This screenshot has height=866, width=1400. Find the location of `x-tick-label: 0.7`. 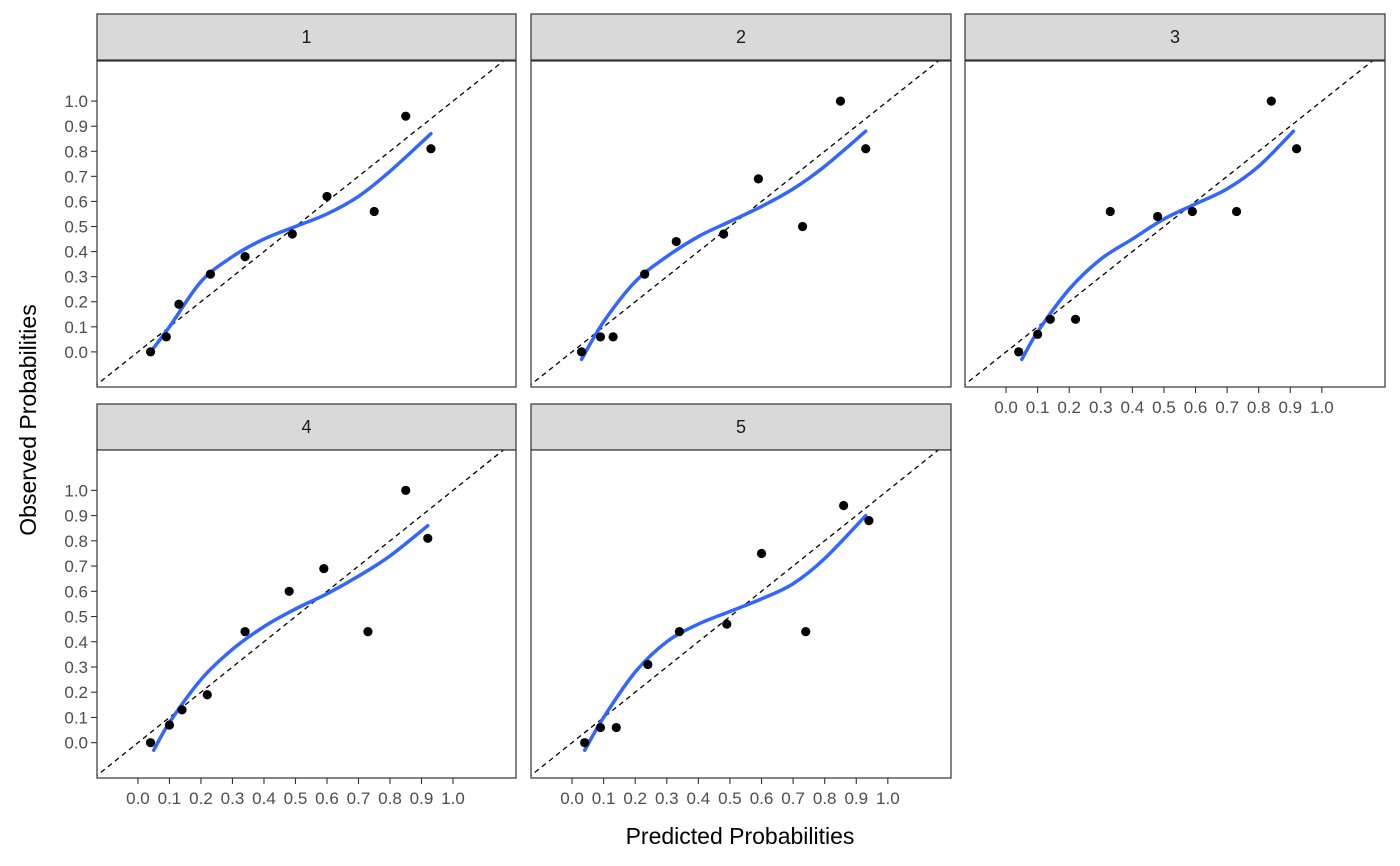

x-tick-label: 0.7 is located at coordinates (793, 798).